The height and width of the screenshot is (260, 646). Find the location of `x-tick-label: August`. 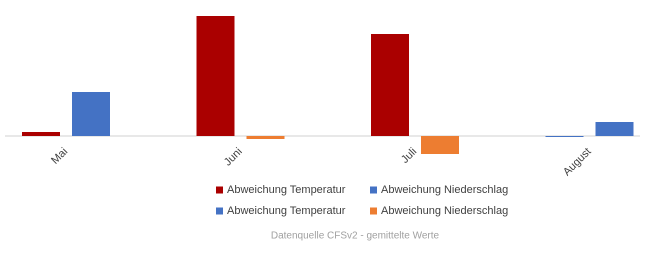

x-tick-label: August is located at coordinates (577, 162).